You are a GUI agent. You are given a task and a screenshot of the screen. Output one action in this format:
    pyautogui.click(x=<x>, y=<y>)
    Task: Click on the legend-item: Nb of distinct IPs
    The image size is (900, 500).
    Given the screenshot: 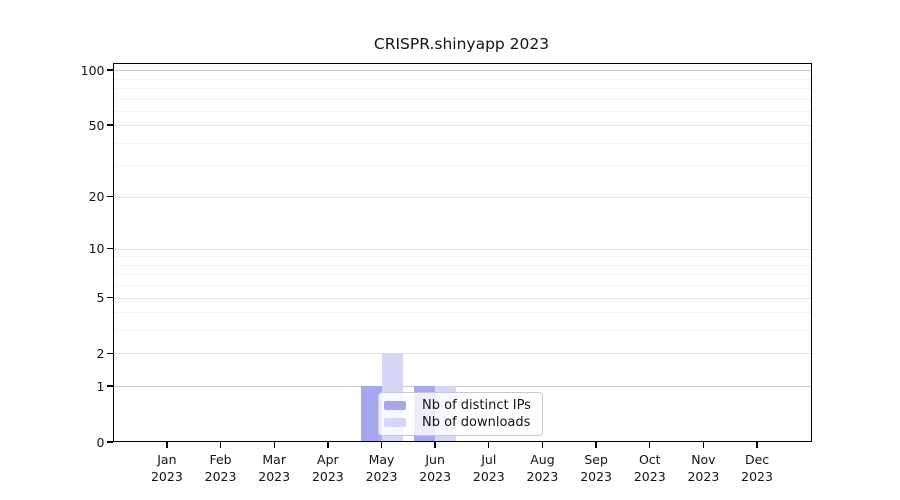 What is the action you would take?
    pyautogui.click(x=460, y=405)
    